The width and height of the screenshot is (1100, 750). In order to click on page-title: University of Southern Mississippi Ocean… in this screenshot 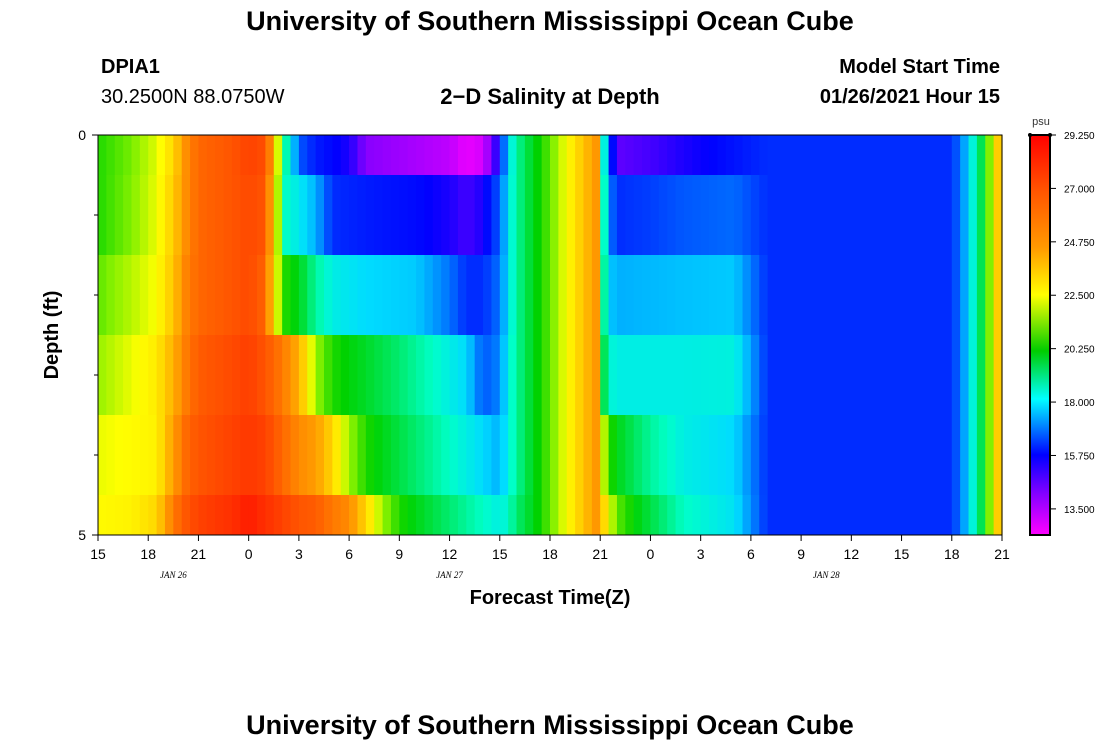, I will do `click(550, 21)`.